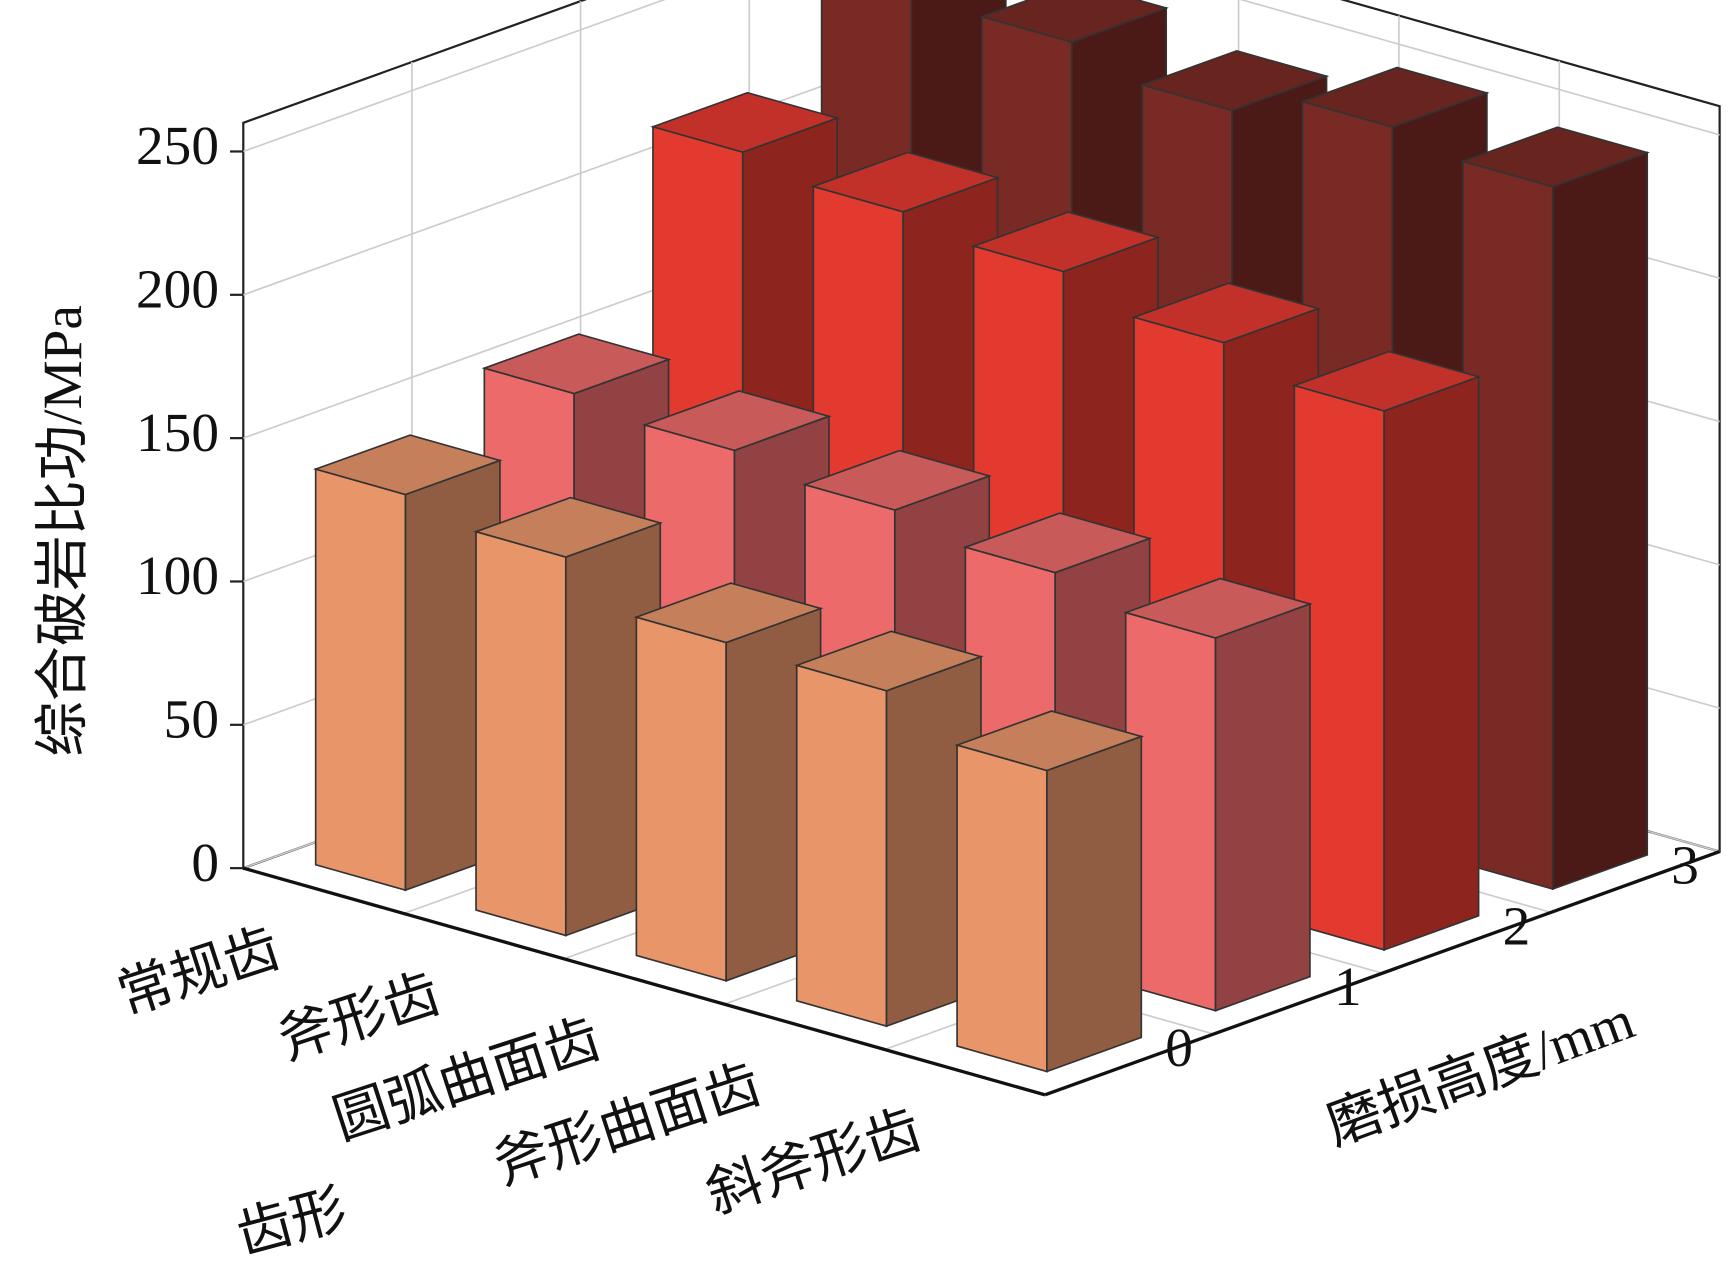 This screenshot has height=1284, width=1734. I want to click on y-axis-line, so click(1382, 973).